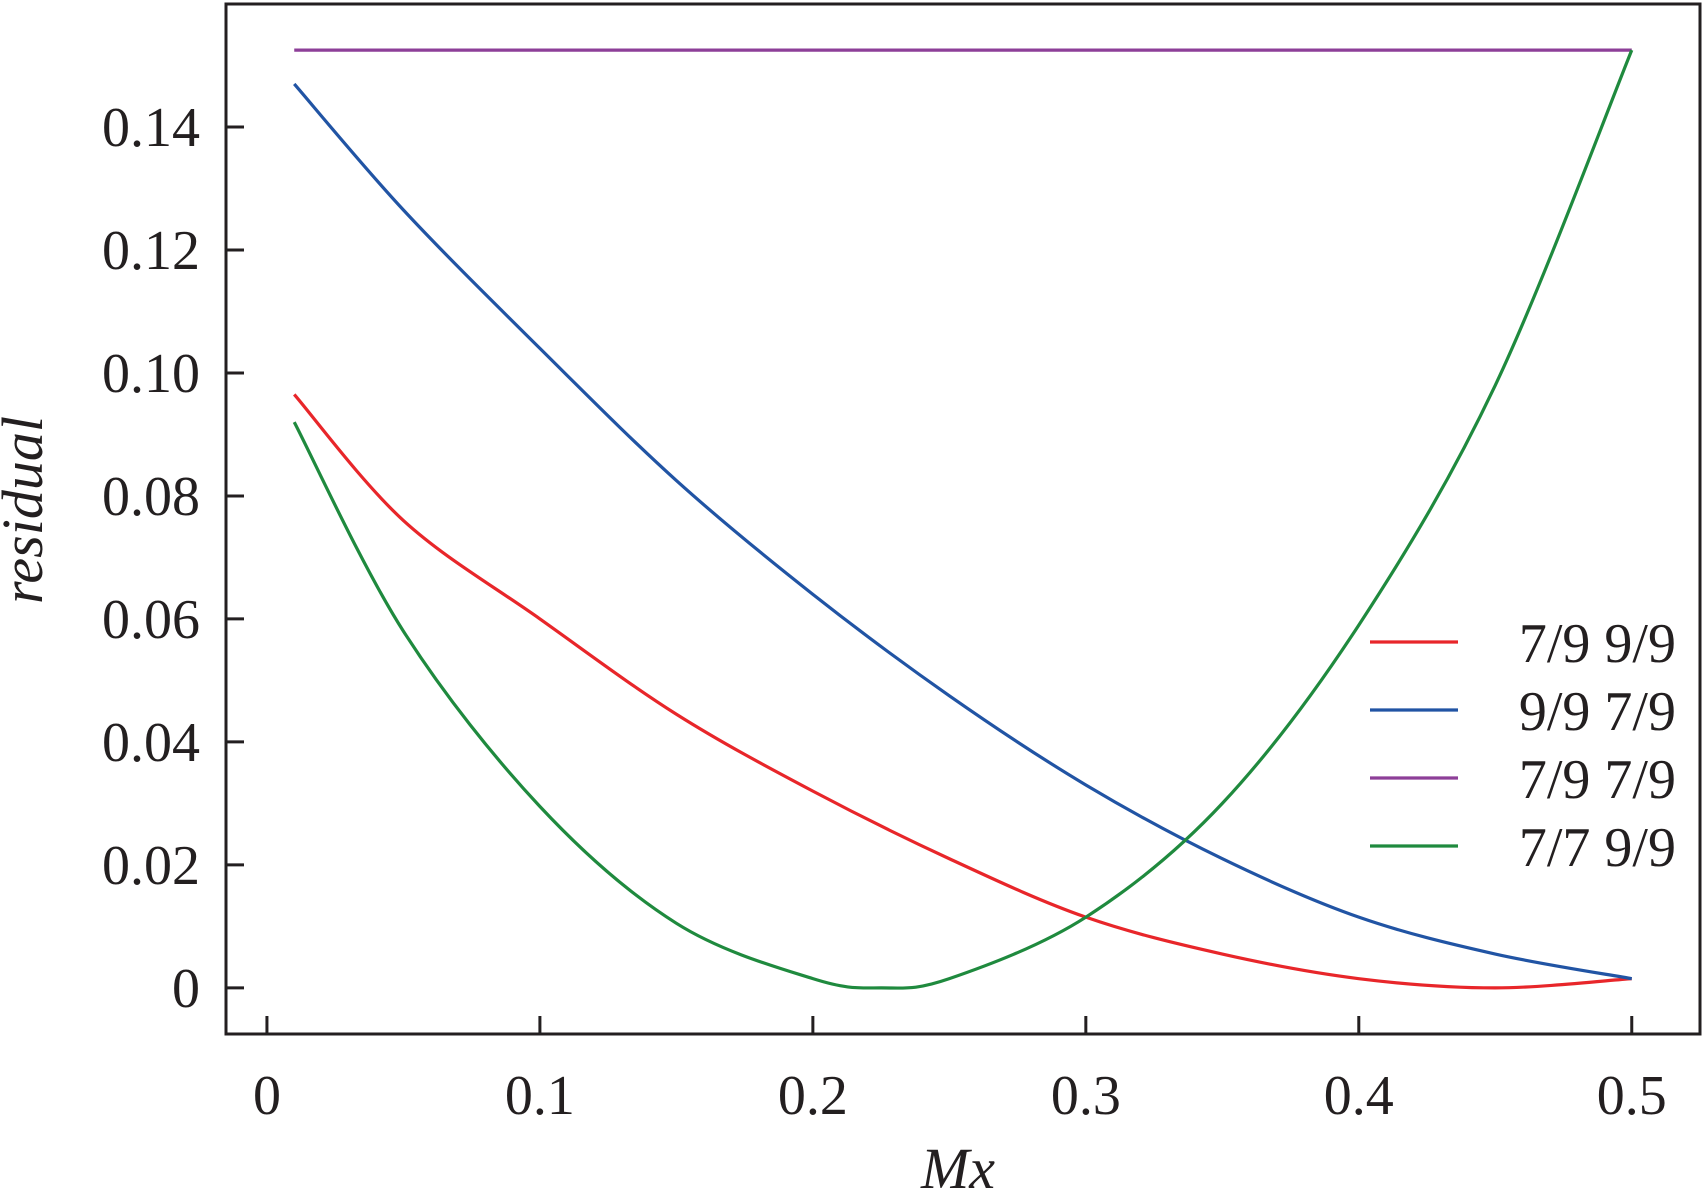  Describe the element at coordinates (173, 558) in the screenshot. I see `y-axis: 0 0.02 0.04 0.06 0.08 0.10 0.12 0.14` at that location.